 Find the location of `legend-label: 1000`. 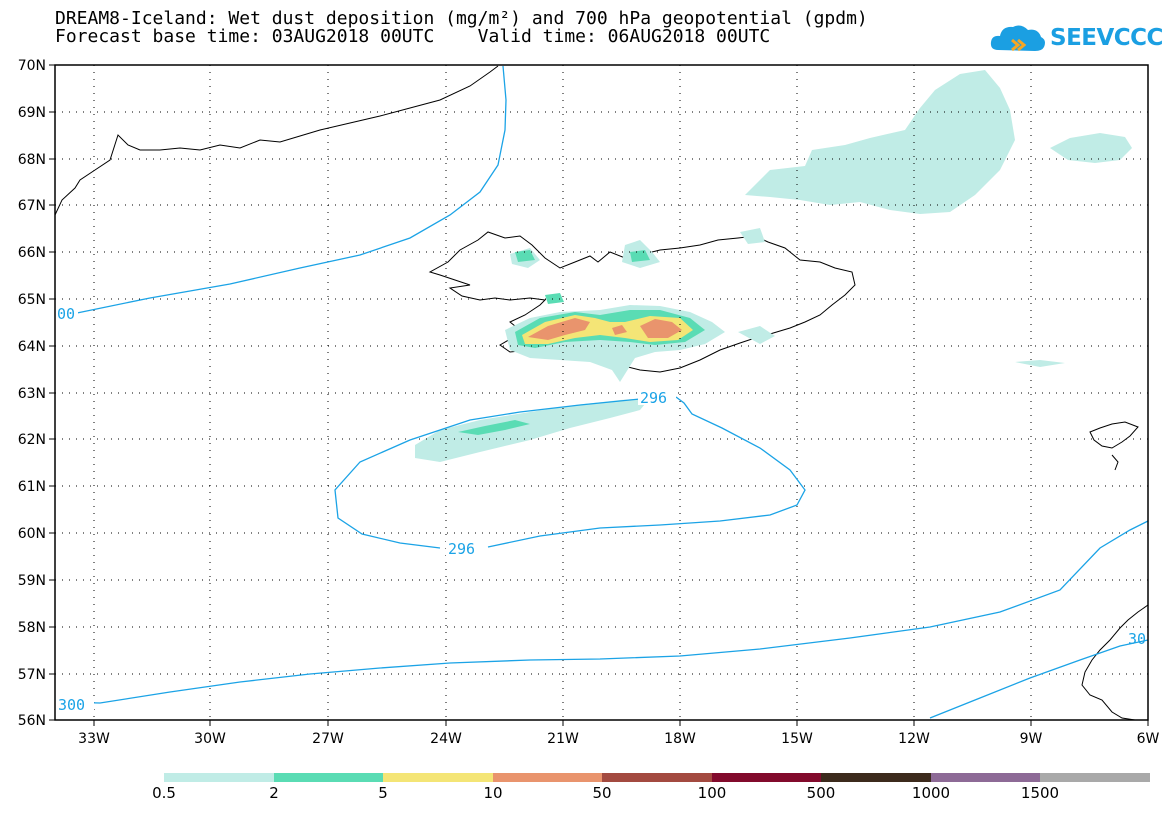

legend-label: 1000 is located at coordinates (931, 793).